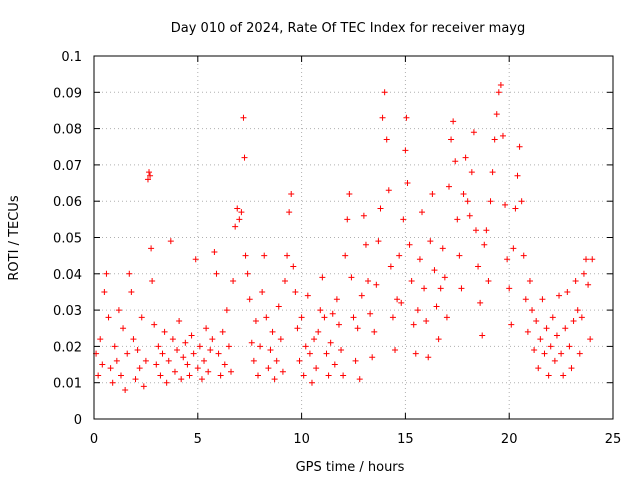 The height and width of the screenshot is (480, 640). What do you see at coordinates (405, 439) in the screenshot?
I see `x-tick-label: 15` at bounding box center [405, 439].